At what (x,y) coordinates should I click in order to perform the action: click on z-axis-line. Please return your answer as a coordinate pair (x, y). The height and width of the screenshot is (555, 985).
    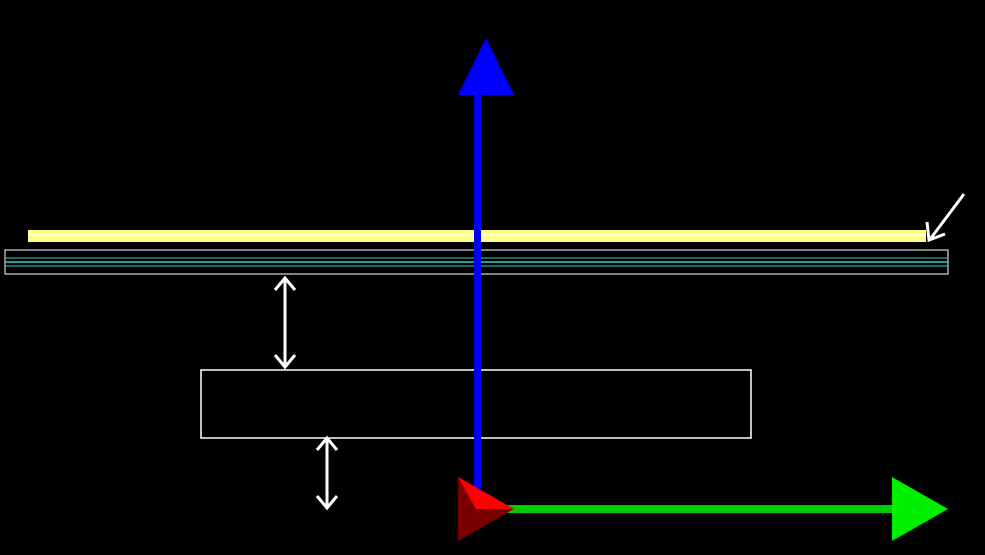
    Looking at the image, I should click on (477, 301).